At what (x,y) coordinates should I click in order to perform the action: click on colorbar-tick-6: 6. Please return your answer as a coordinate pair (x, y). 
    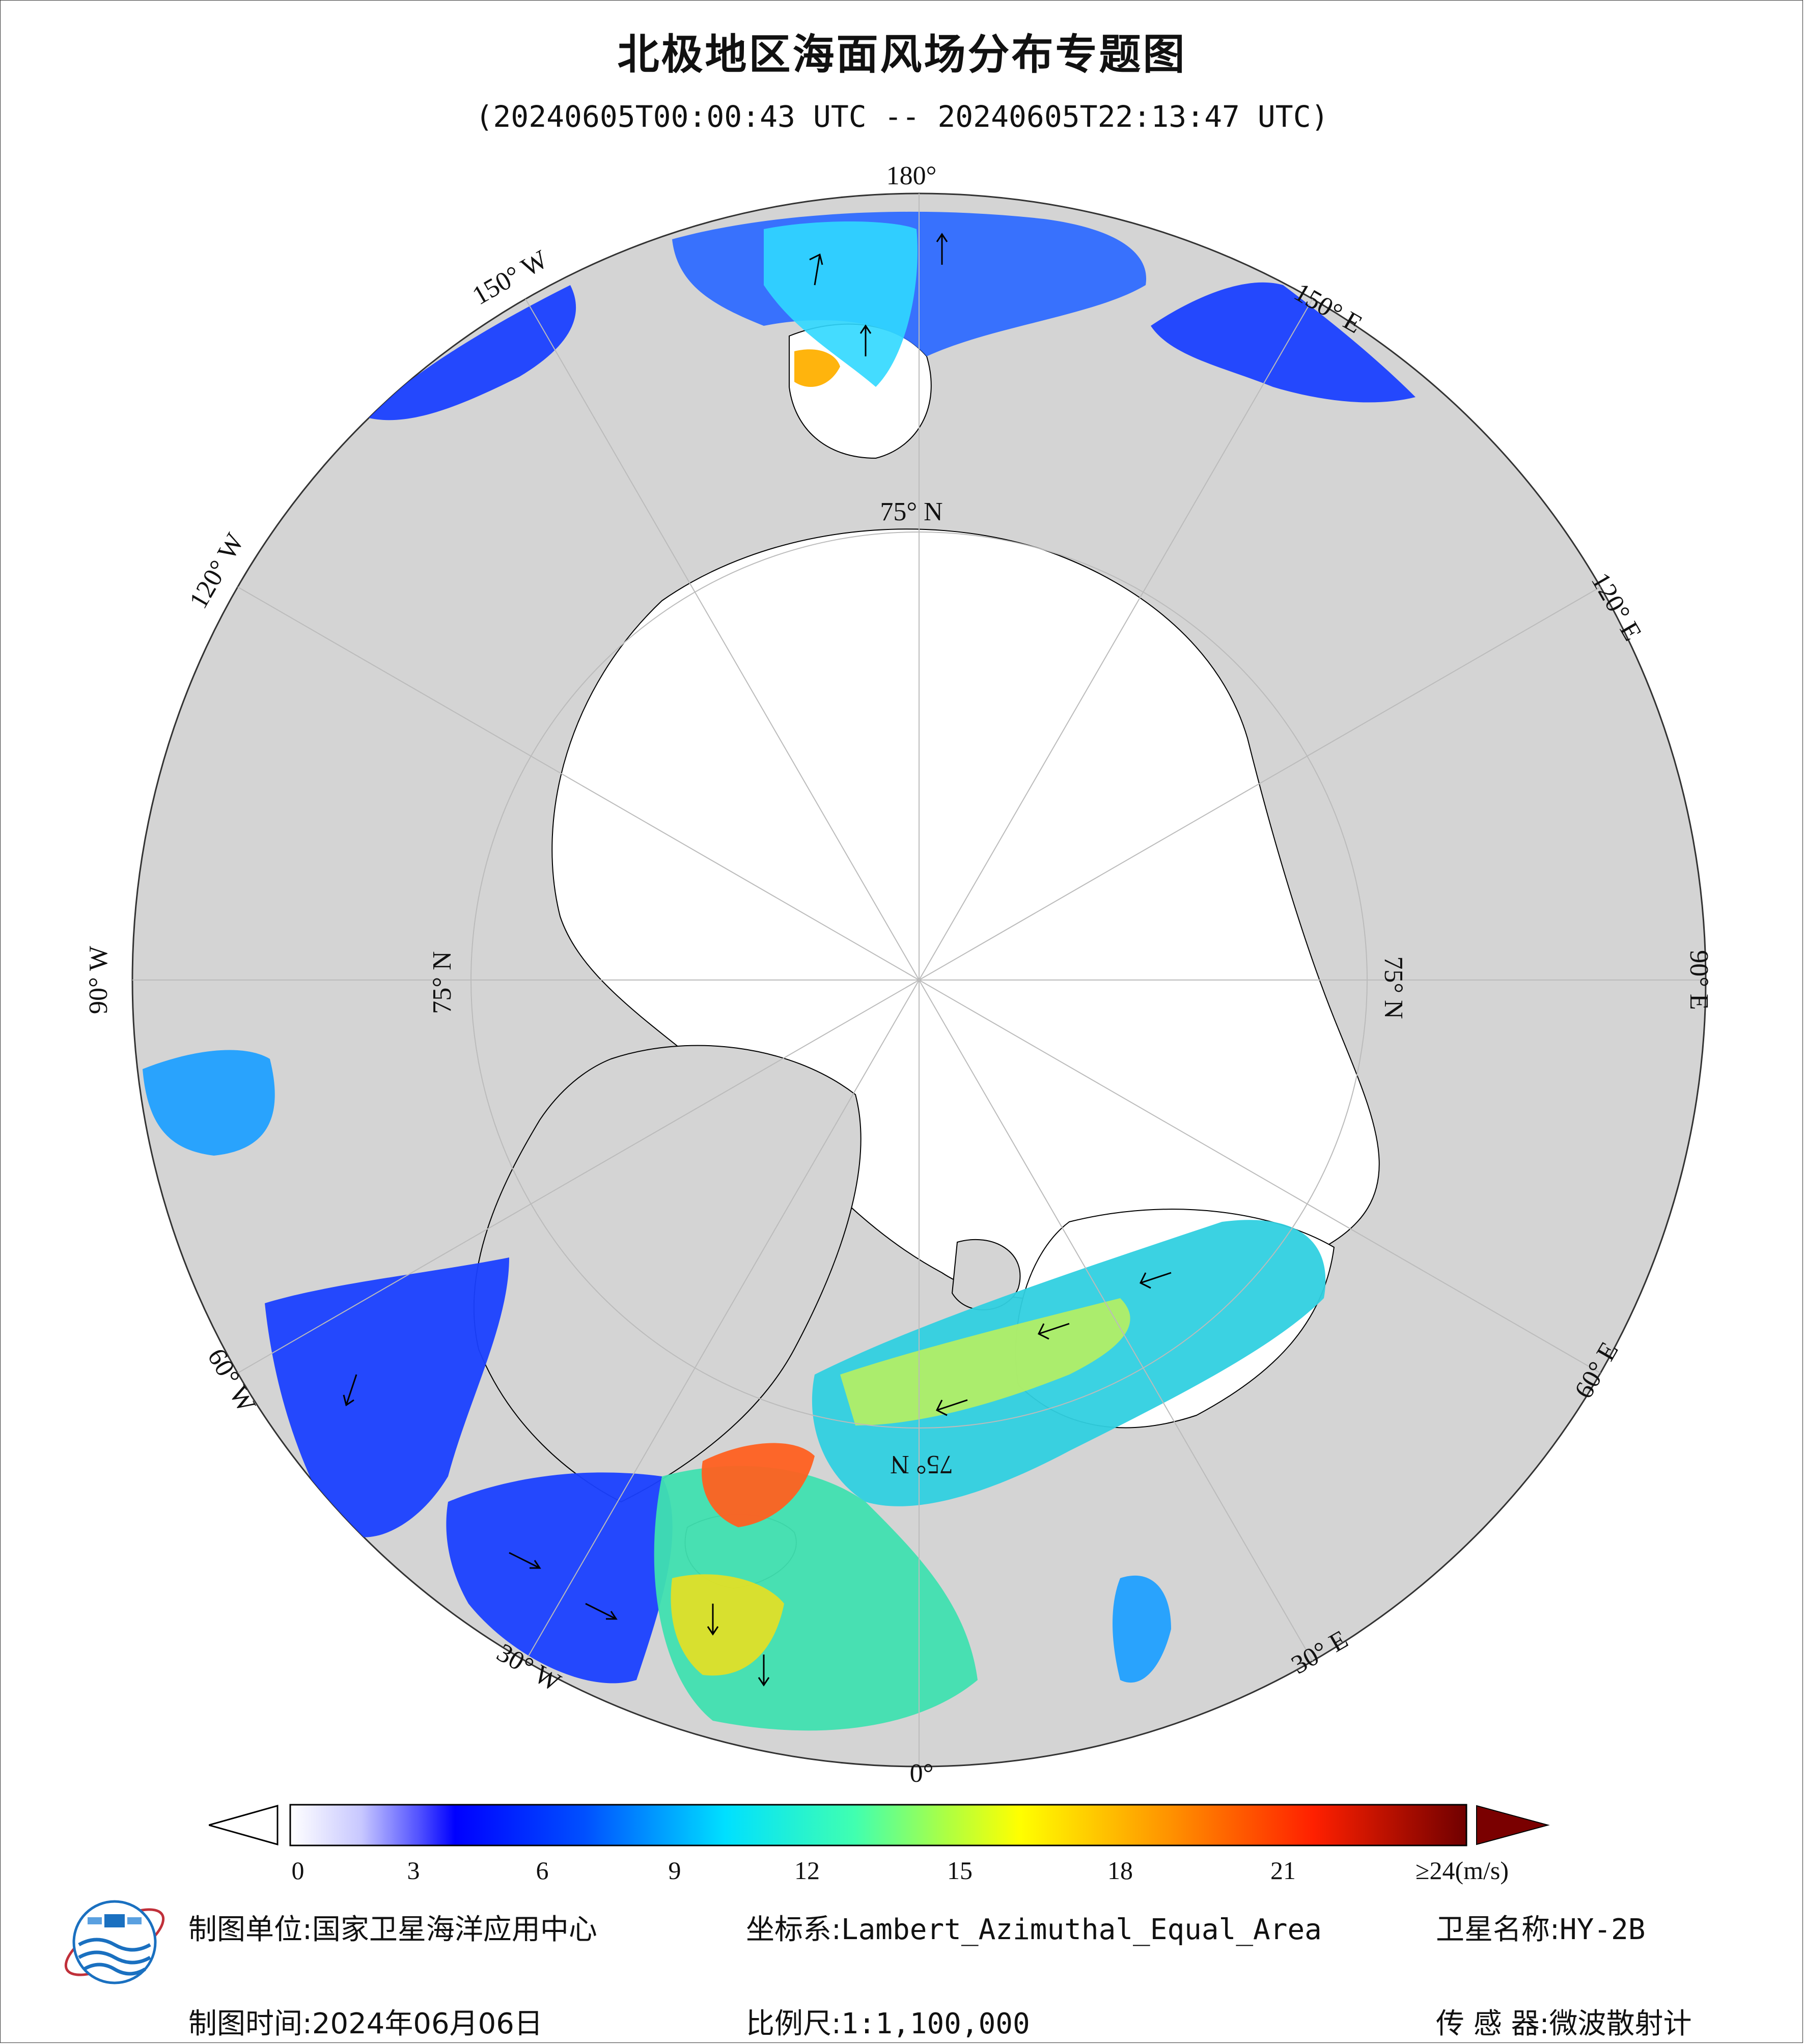
    Looking at the image, I should click on (542, 1870).